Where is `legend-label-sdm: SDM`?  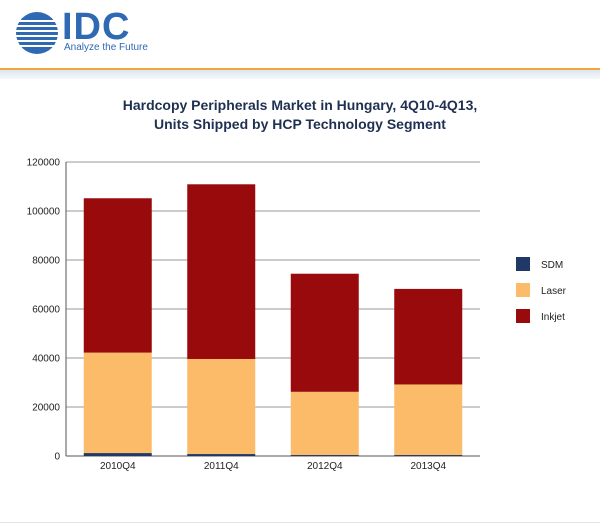 legend-label-sdm: SDM is located at coordinates (552, 265).